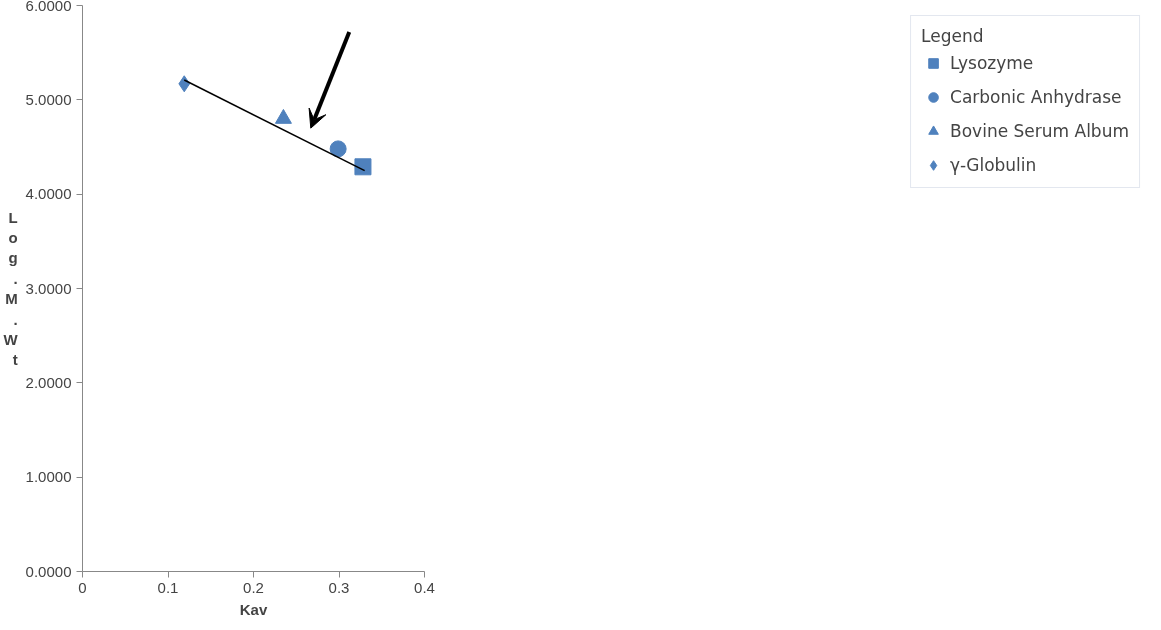 The image size is (1161, 630). What do you see at coordinates (424, 587) in the screenshot?
I see `x-tick-label: 0.4` at bounding box center [424, 587].